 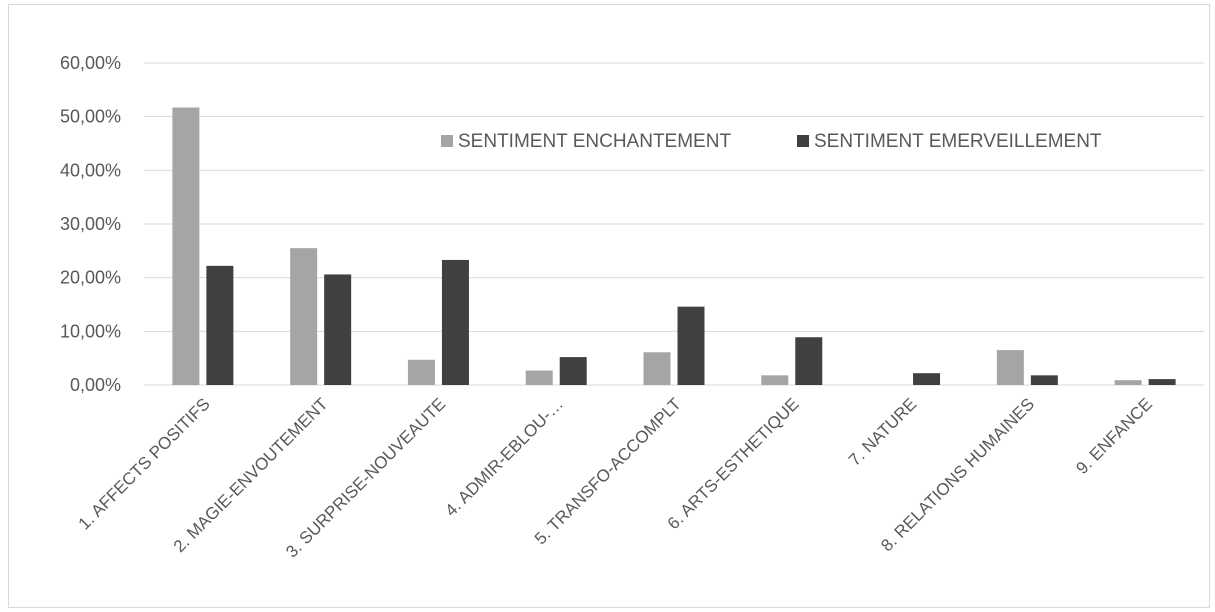 What do you see at coordinates (90, 117) in the screenshot?
I see `y-tick-label: 50,00%` at bounding box center [90, 117].